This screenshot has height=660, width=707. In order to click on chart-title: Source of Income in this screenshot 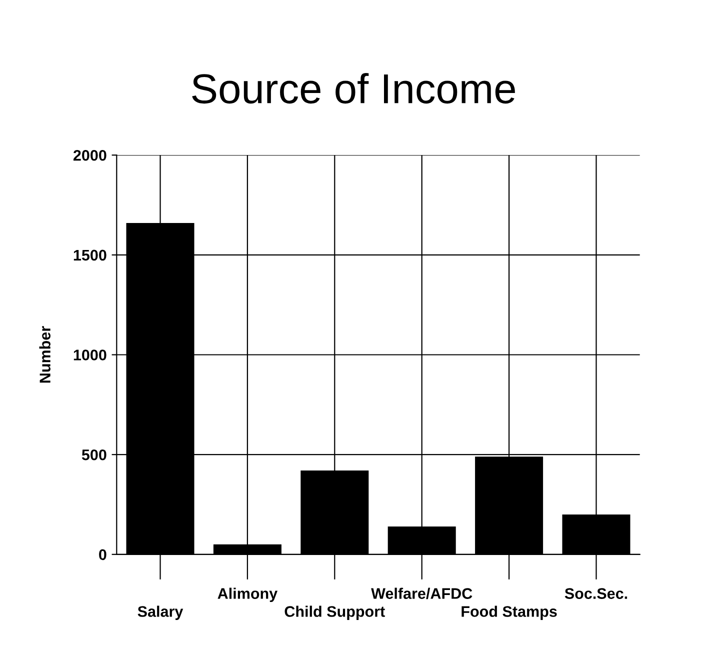, I will do `click(353, 88)`.